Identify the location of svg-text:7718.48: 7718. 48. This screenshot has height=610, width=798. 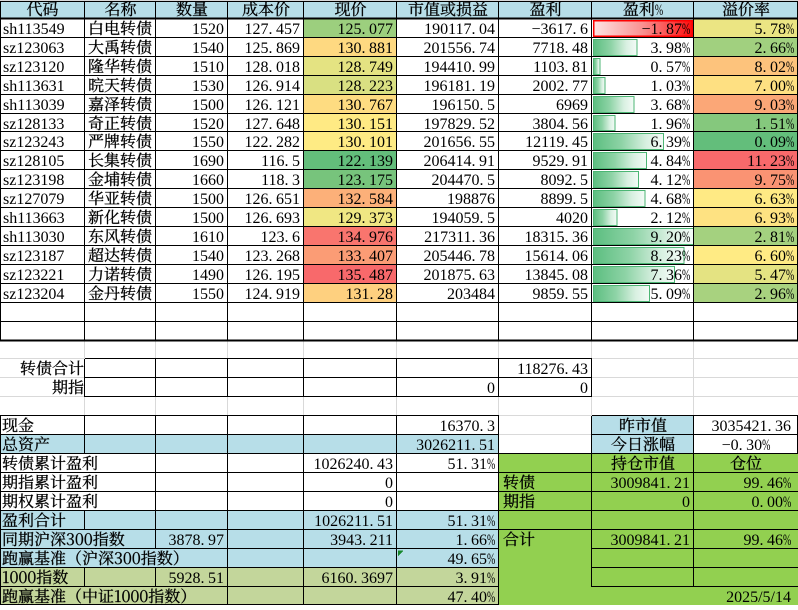
(561, 48).